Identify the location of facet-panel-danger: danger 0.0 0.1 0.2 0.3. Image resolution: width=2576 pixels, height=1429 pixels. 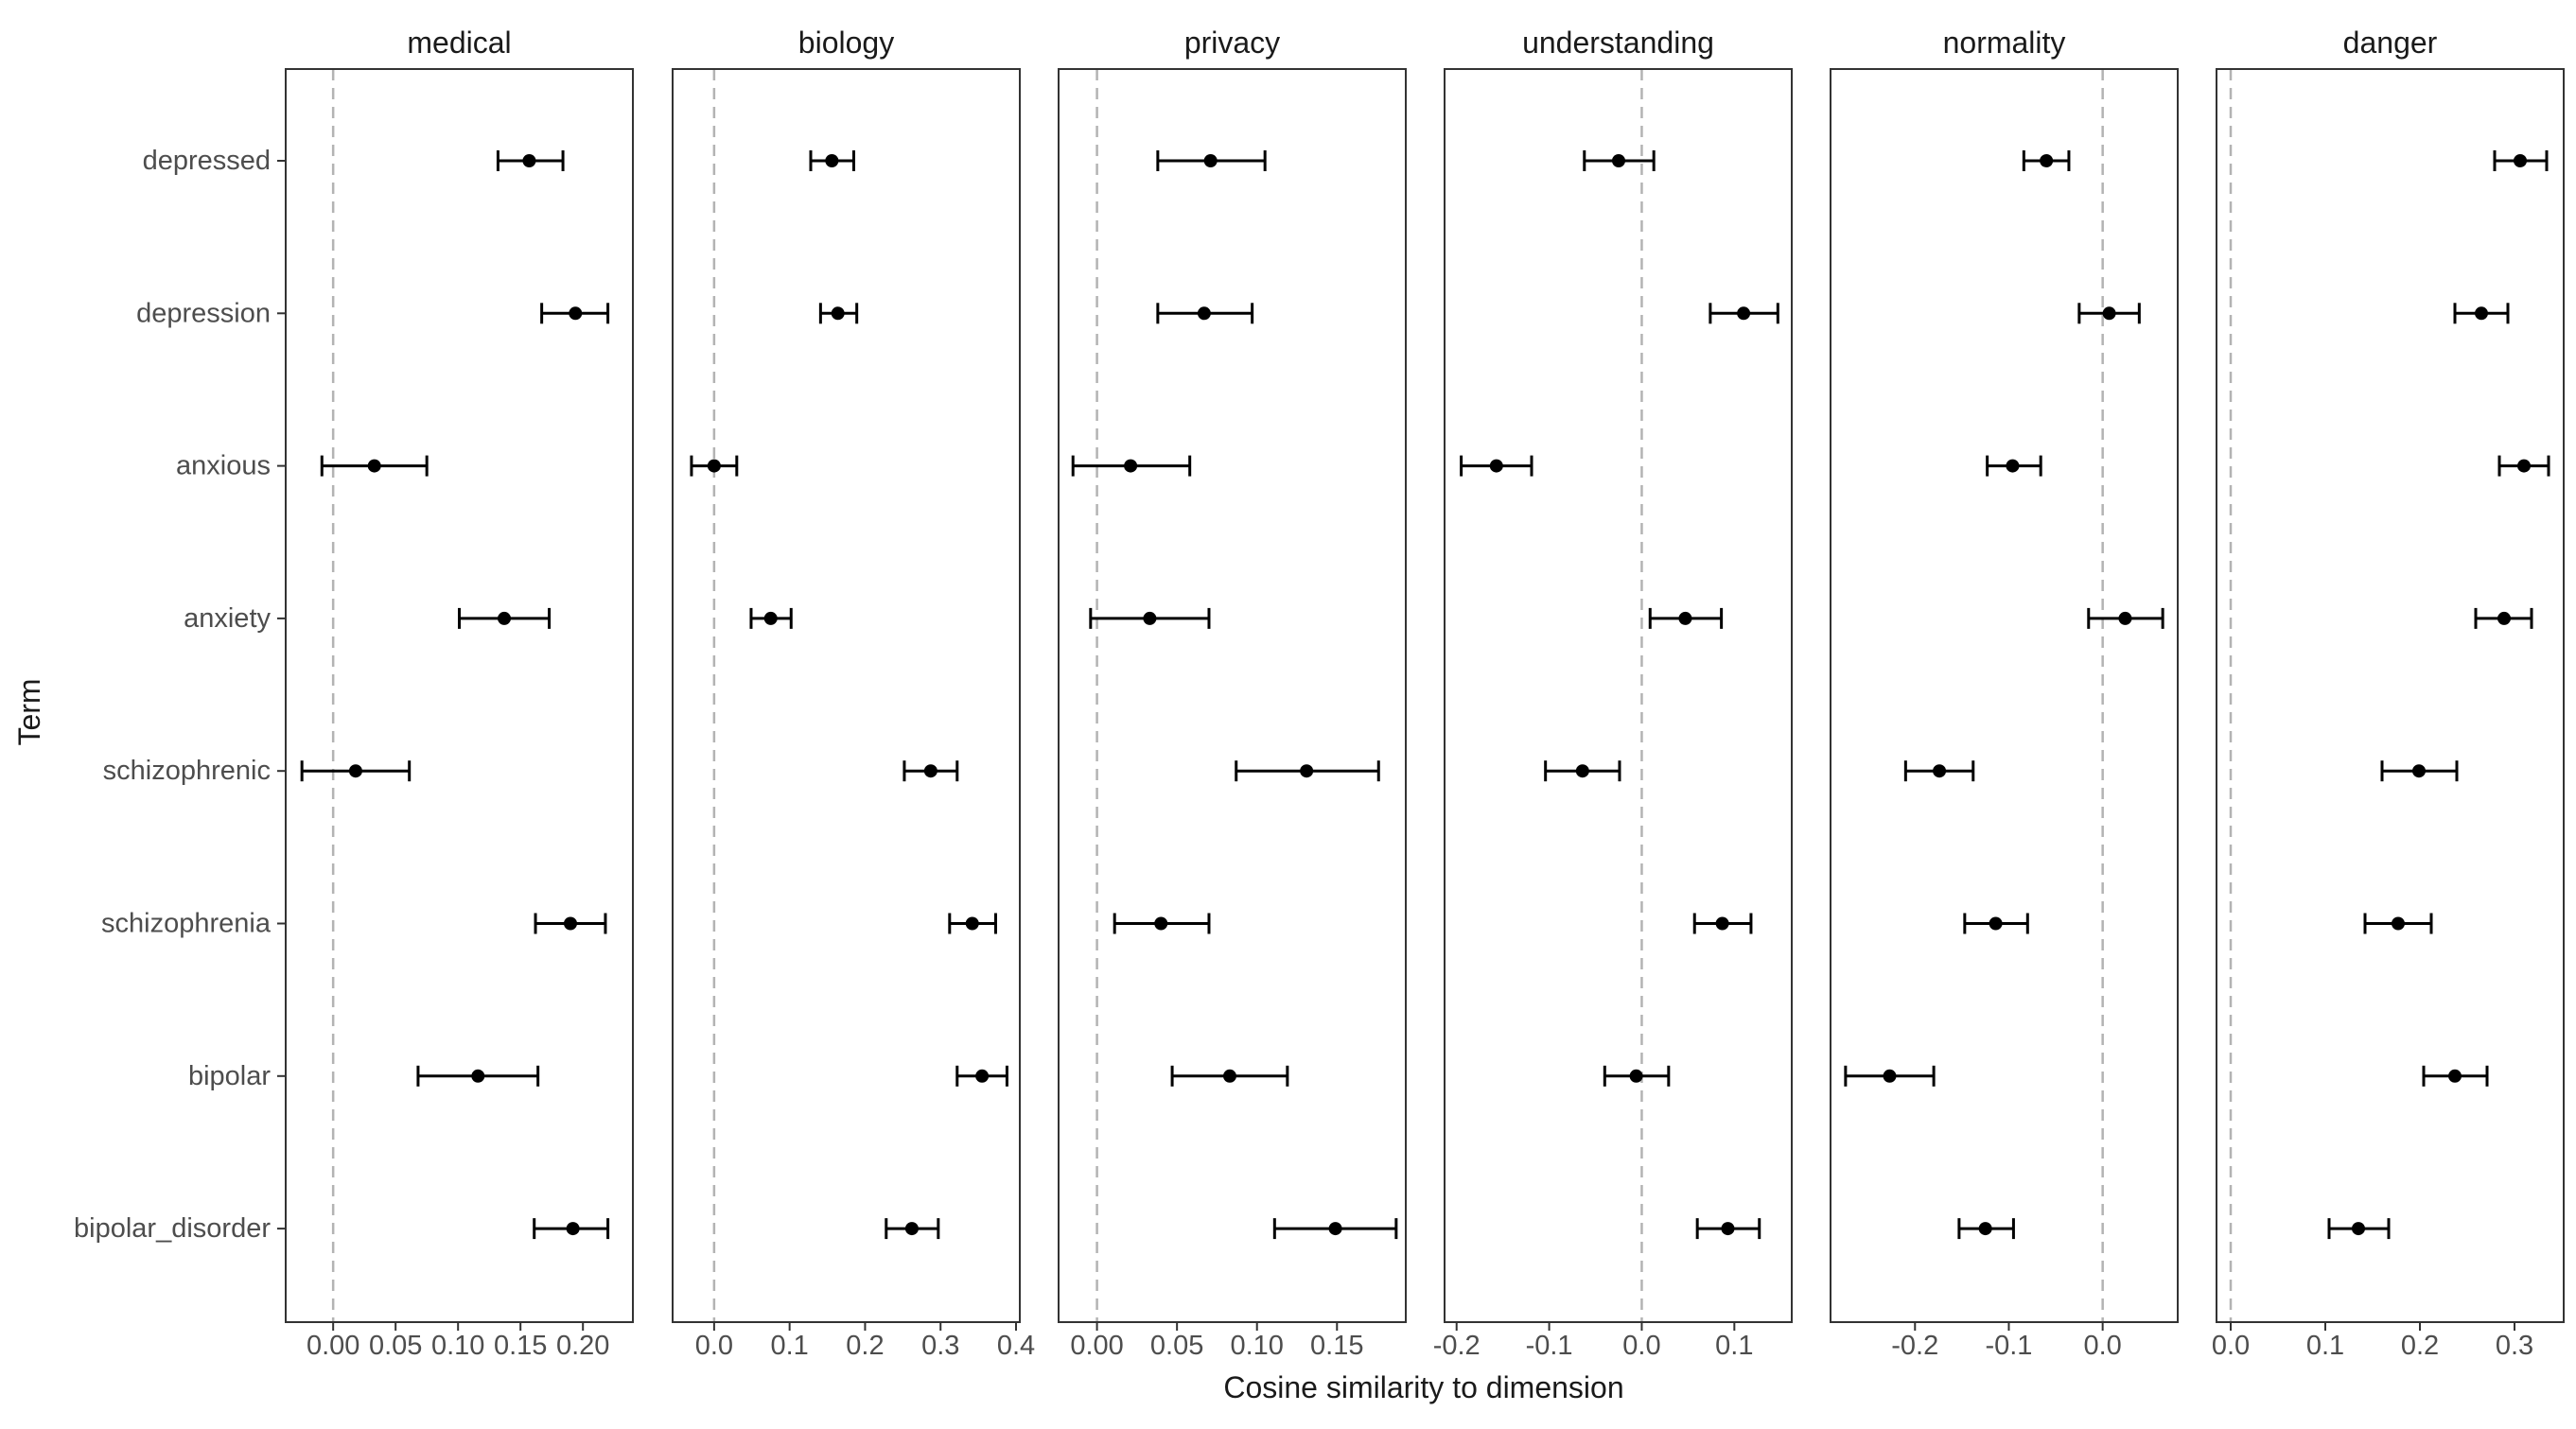
(2388, 693).